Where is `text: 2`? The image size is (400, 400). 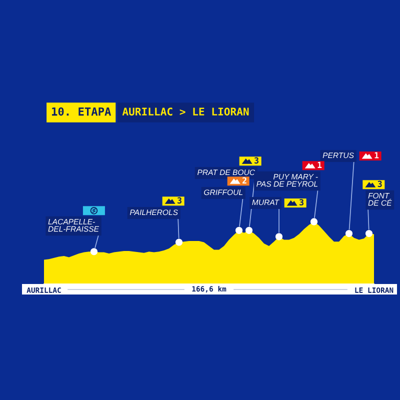 text: 2 is located at coordinates (244, 180).